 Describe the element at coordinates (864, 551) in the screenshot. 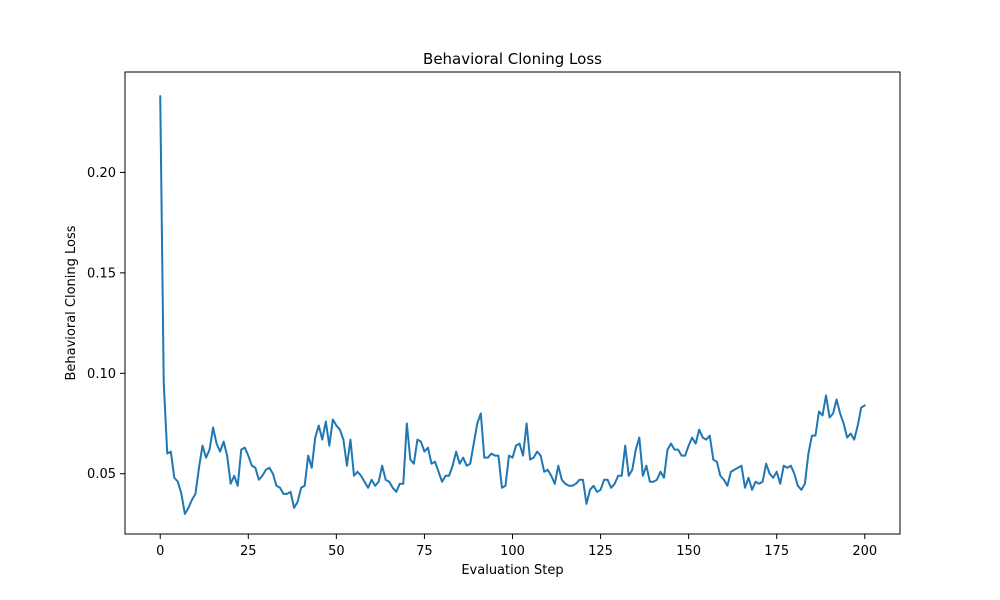

I see `x-tick-label: 200` at that location.